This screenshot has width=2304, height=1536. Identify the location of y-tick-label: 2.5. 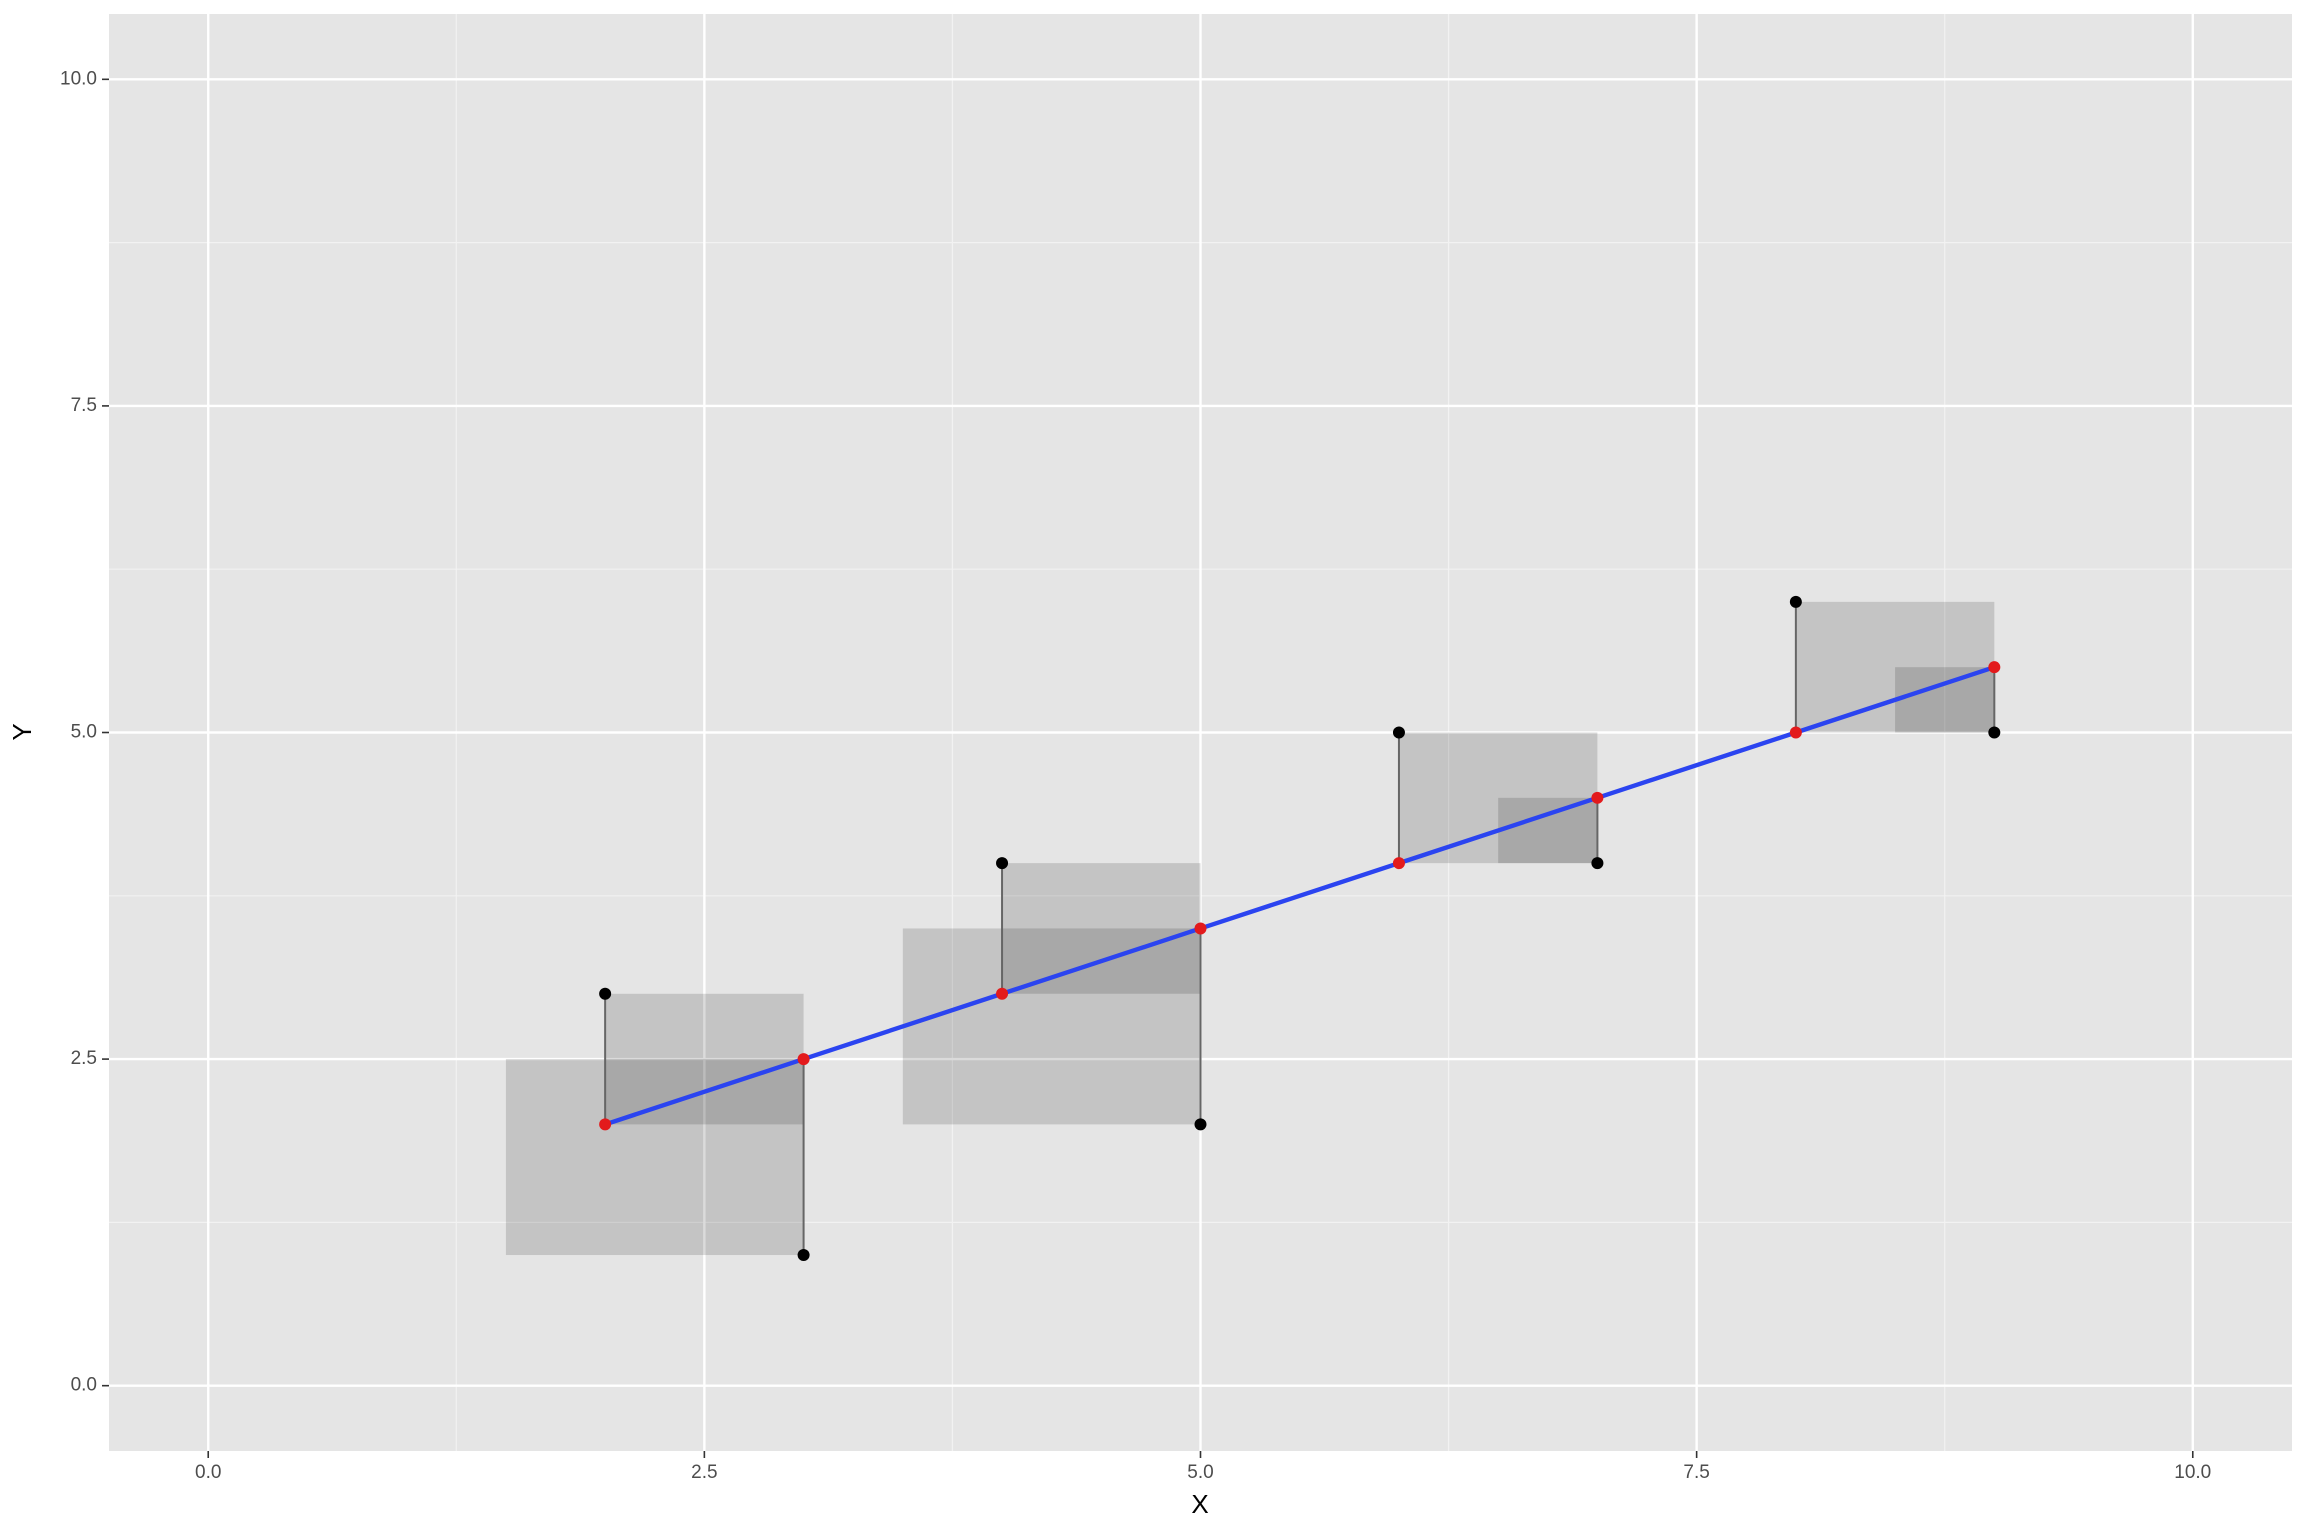
(84, 1058).